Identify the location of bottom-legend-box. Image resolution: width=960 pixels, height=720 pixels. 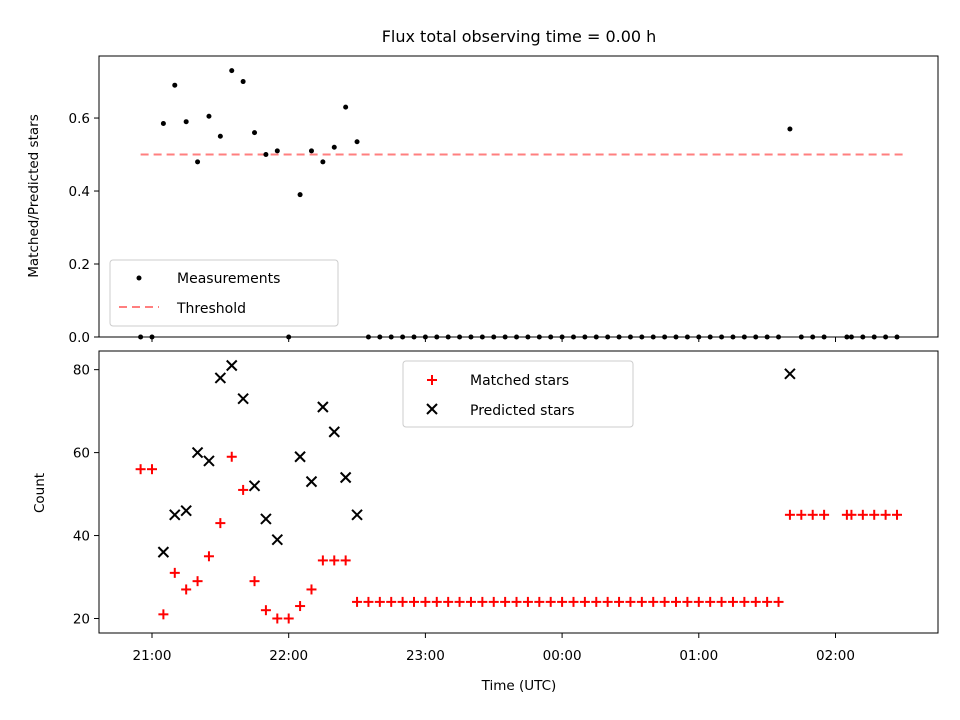
(518, 394).